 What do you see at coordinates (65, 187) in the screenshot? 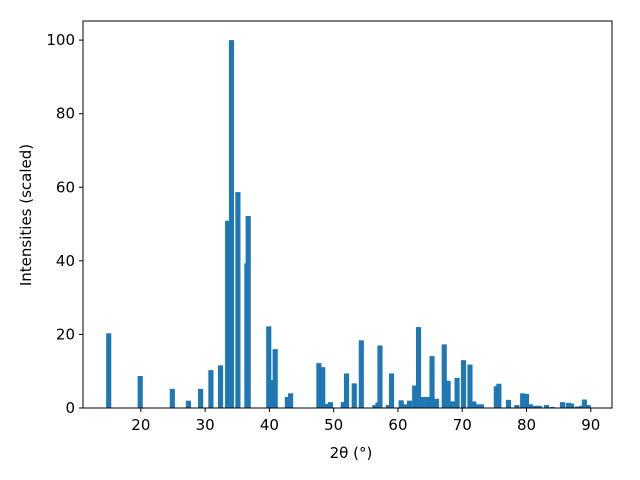
I see `y-tick-label: 60` at bounding box center [65, 187].